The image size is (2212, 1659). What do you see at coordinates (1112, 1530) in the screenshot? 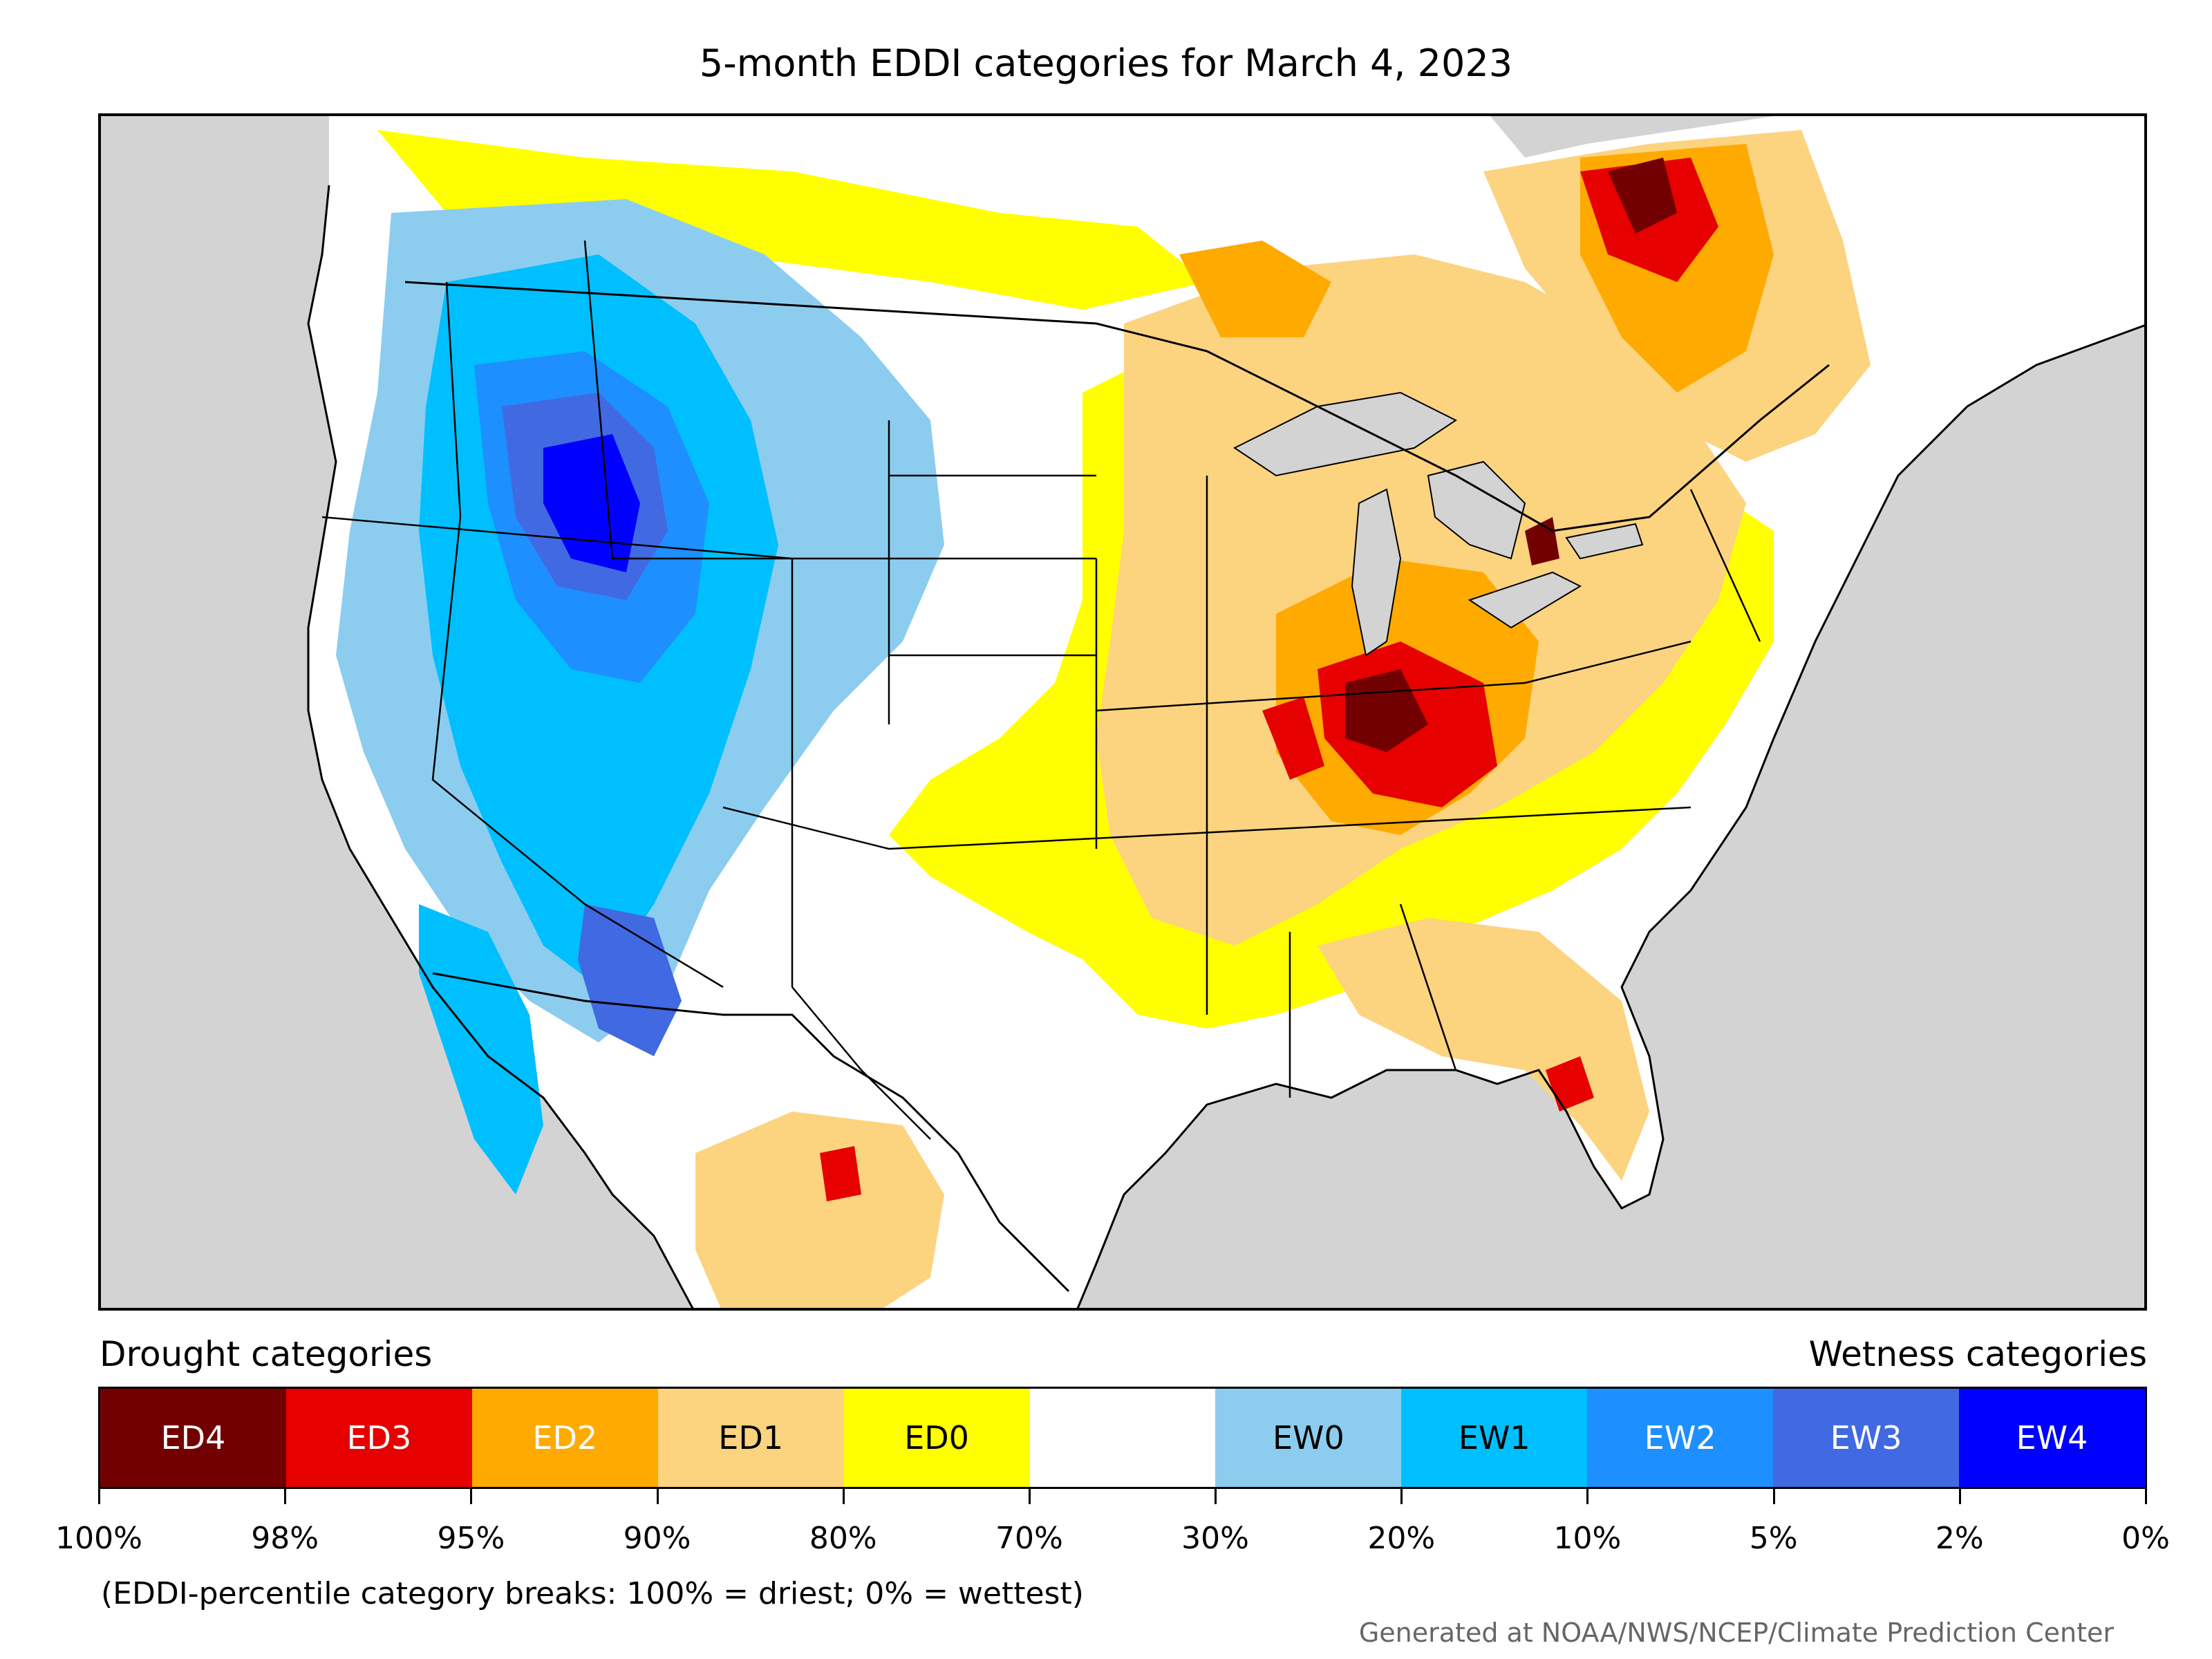
I see `colorbar-ticks: 100% 98% 95% 90% 80% 70% 30% 20% 10% 5% 2% 0%` at bounding box center [1112, 1530].